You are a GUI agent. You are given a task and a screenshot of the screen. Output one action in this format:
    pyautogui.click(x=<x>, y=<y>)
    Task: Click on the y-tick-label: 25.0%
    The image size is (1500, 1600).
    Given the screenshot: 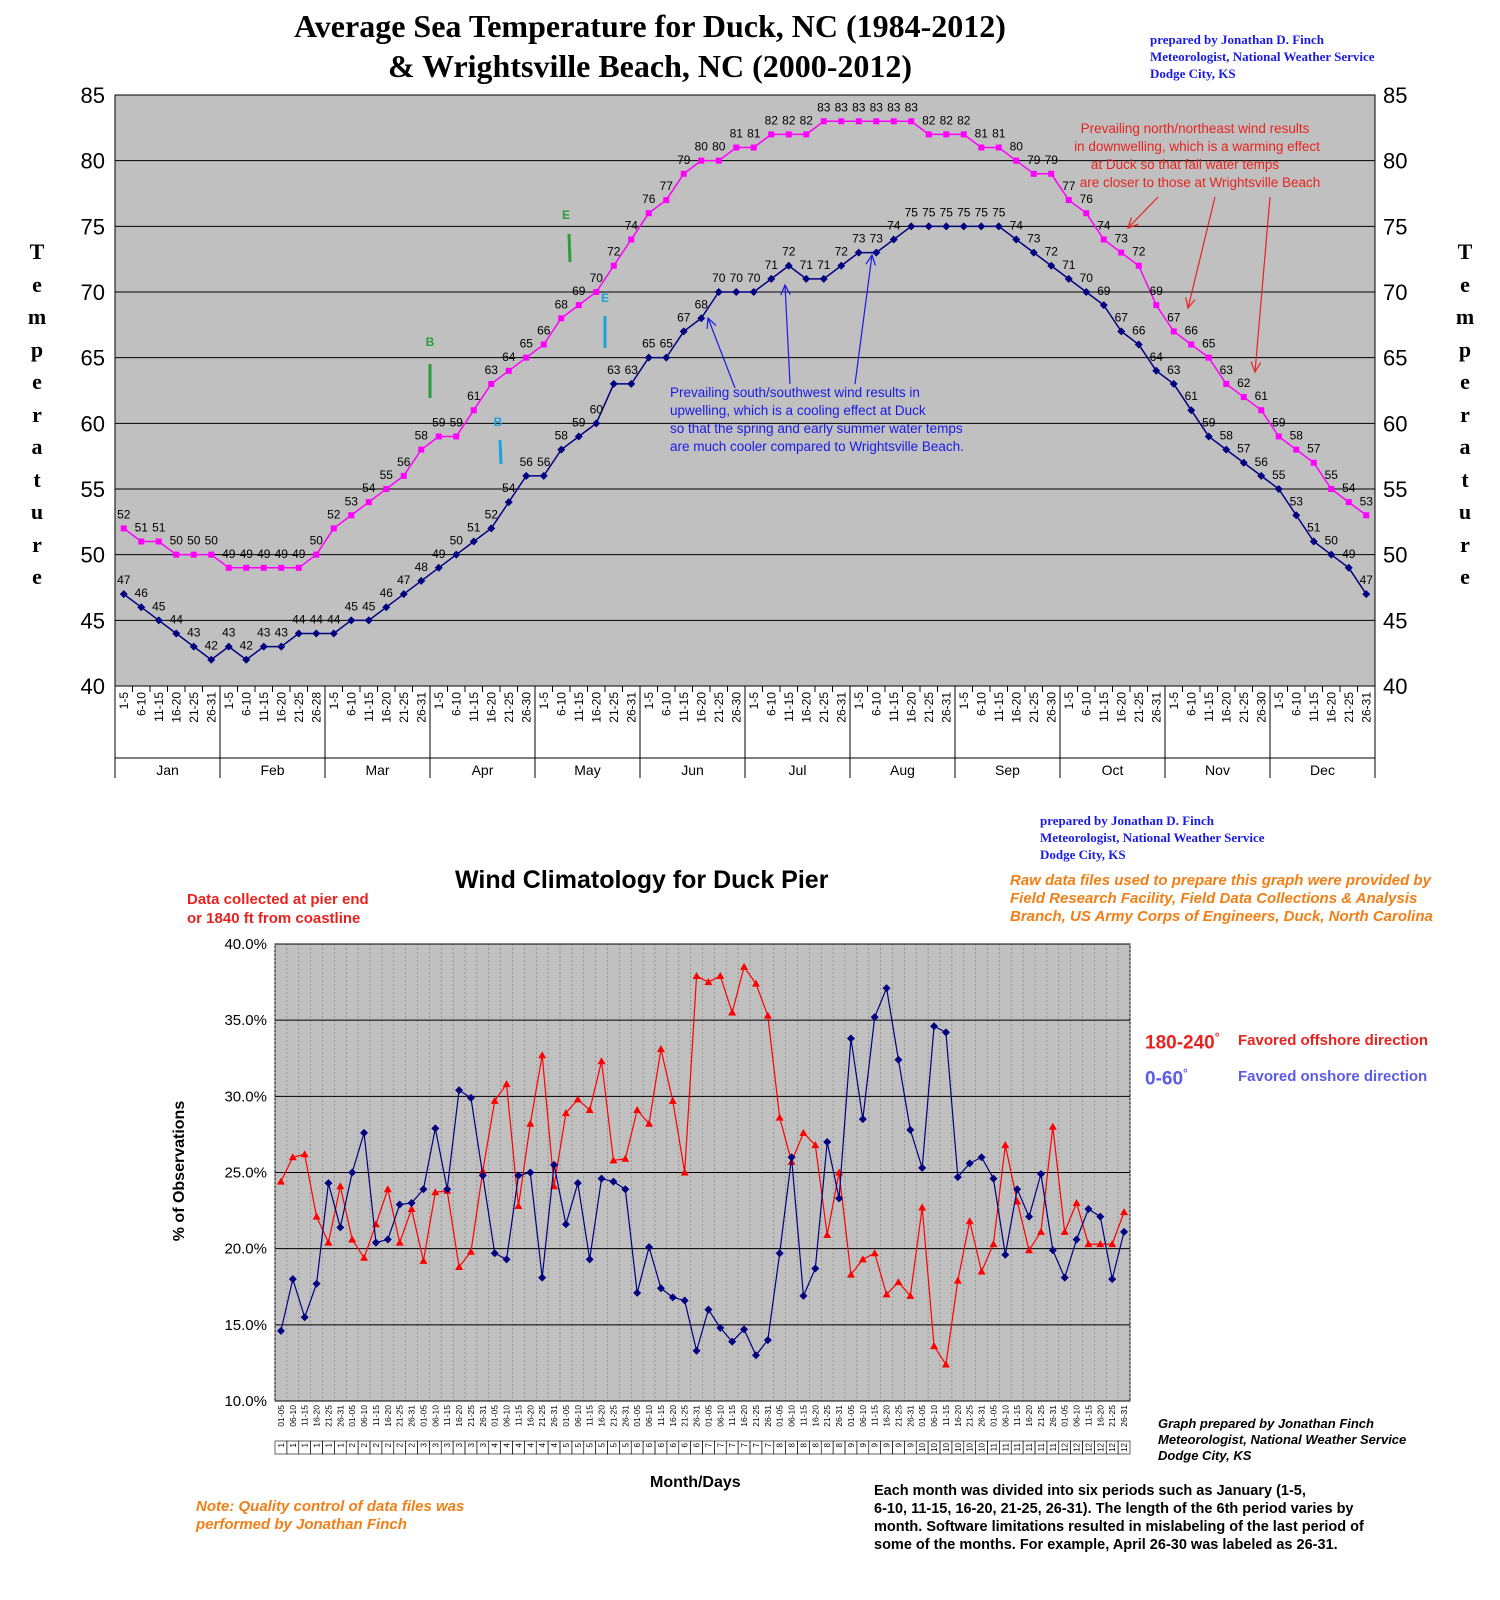 What is the action you would take?
    pyautogui.click(x=245, y=1173)
    